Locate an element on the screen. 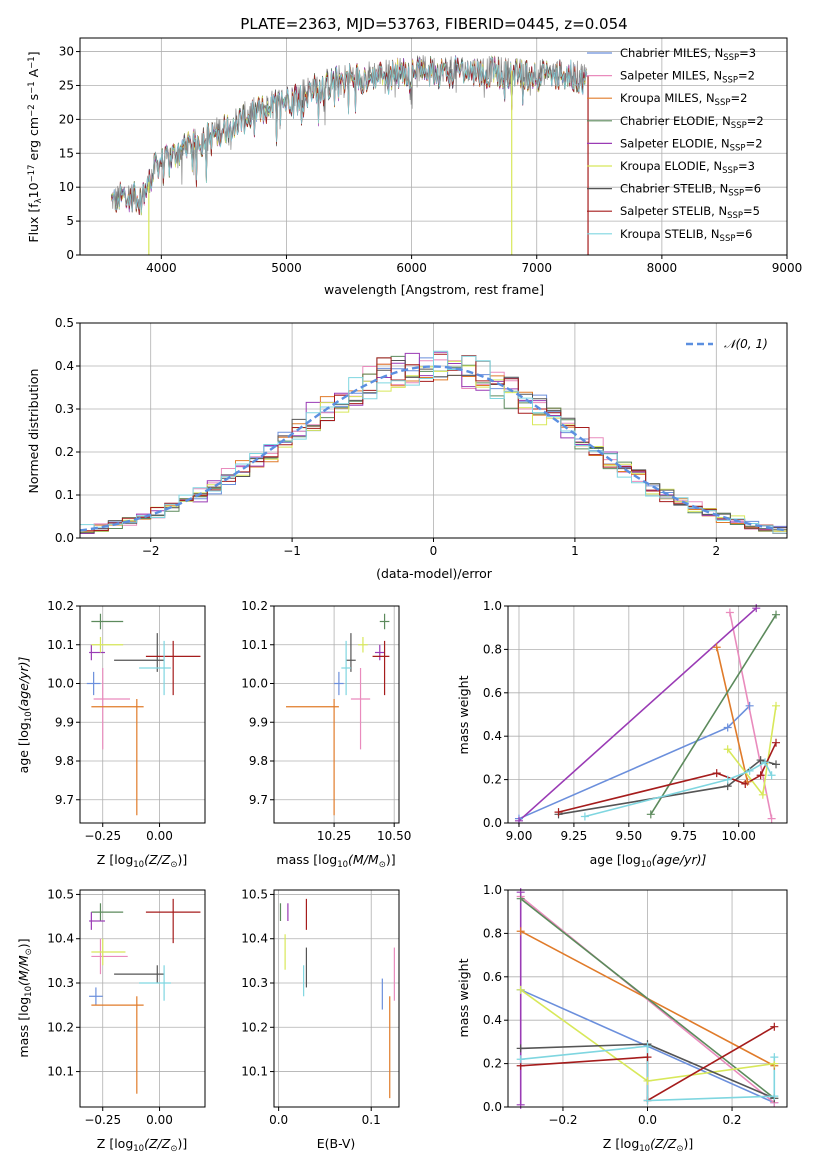 This screenshot has width=819, height=1170. x-tick-label: −1 is located at coordinates (292, 551).